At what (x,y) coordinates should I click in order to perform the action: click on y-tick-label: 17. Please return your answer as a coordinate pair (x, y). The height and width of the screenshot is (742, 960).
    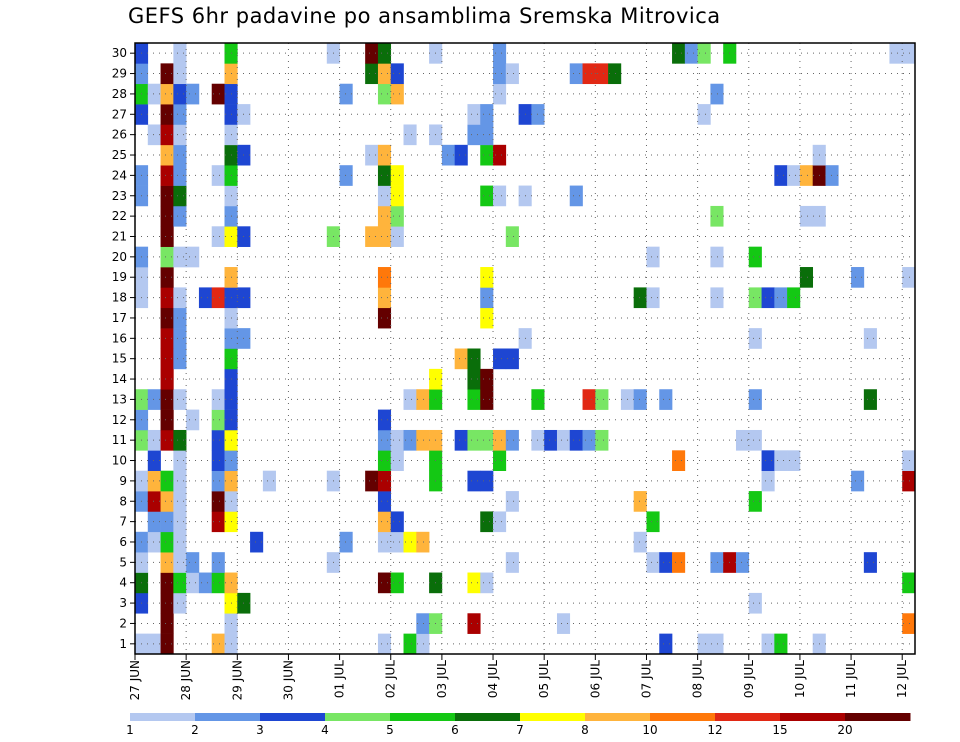
    Looking at the image, I should click on (119, 318).